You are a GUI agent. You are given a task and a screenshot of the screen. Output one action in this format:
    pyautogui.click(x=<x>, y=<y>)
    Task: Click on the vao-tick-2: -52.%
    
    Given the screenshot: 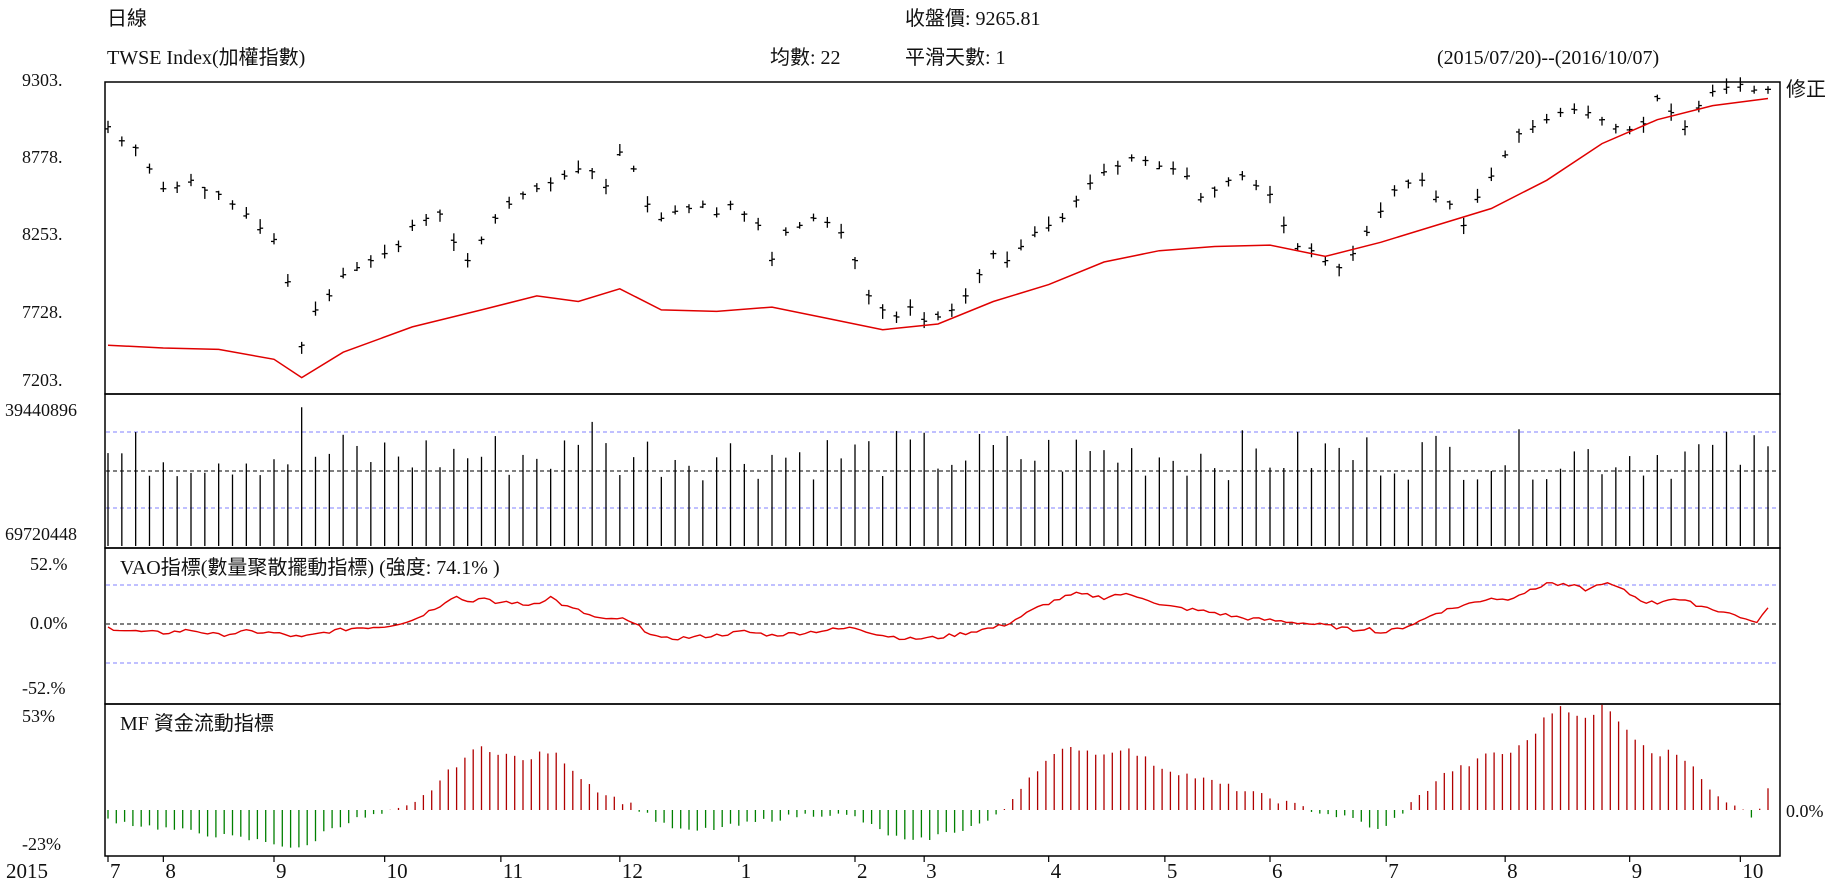 What is the action you would take?
    pyautogui.click(x=44, y=688)
    